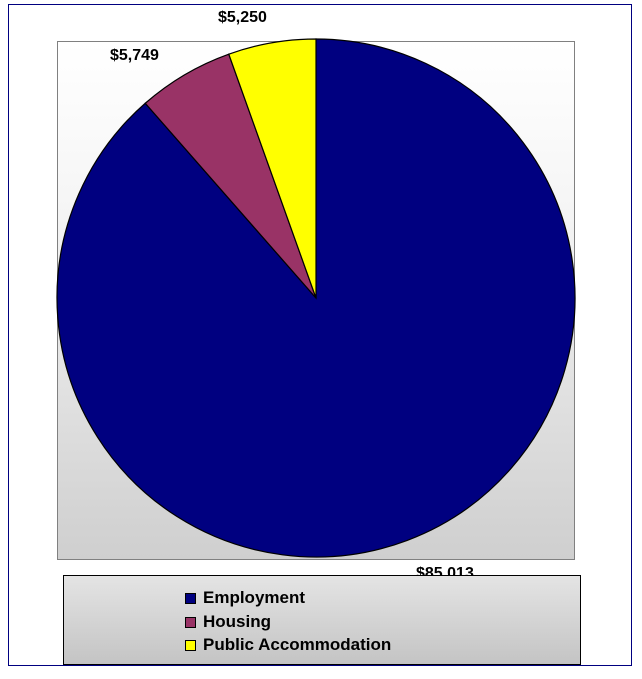 This screenshot has width=642, height=679. Describe the element at coordinates (322, 620) in the screenshot. I see `legend: Employment Housing Public Accommodation` at that location.